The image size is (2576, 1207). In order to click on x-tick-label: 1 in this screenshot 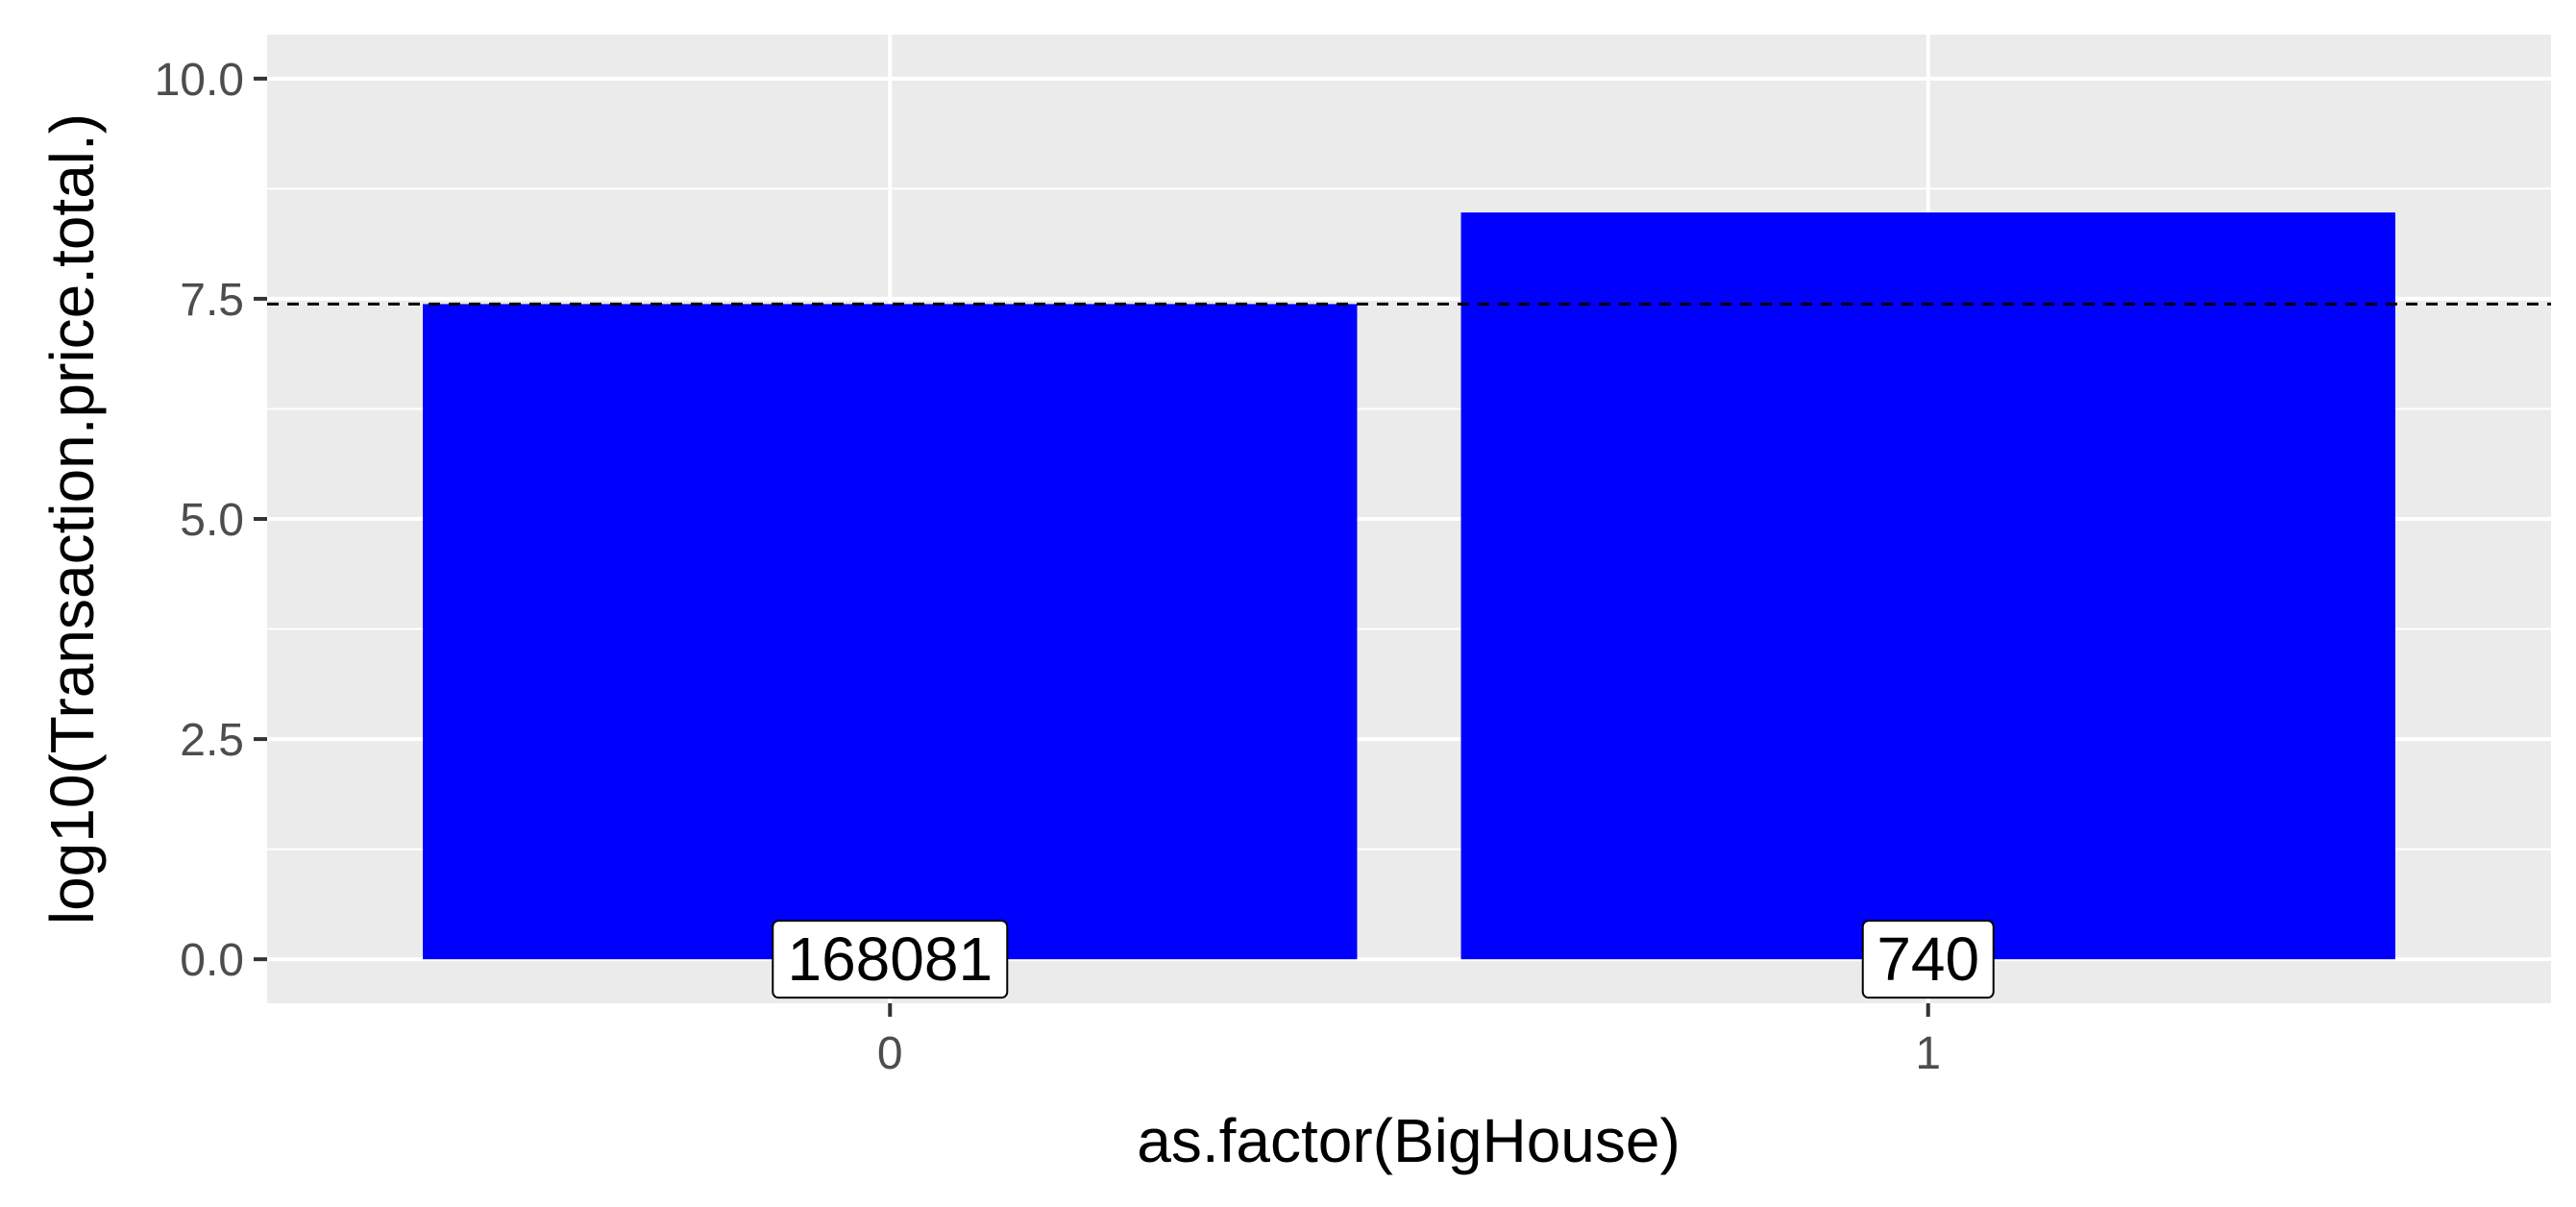, I will do `click(1928, 1053)`.